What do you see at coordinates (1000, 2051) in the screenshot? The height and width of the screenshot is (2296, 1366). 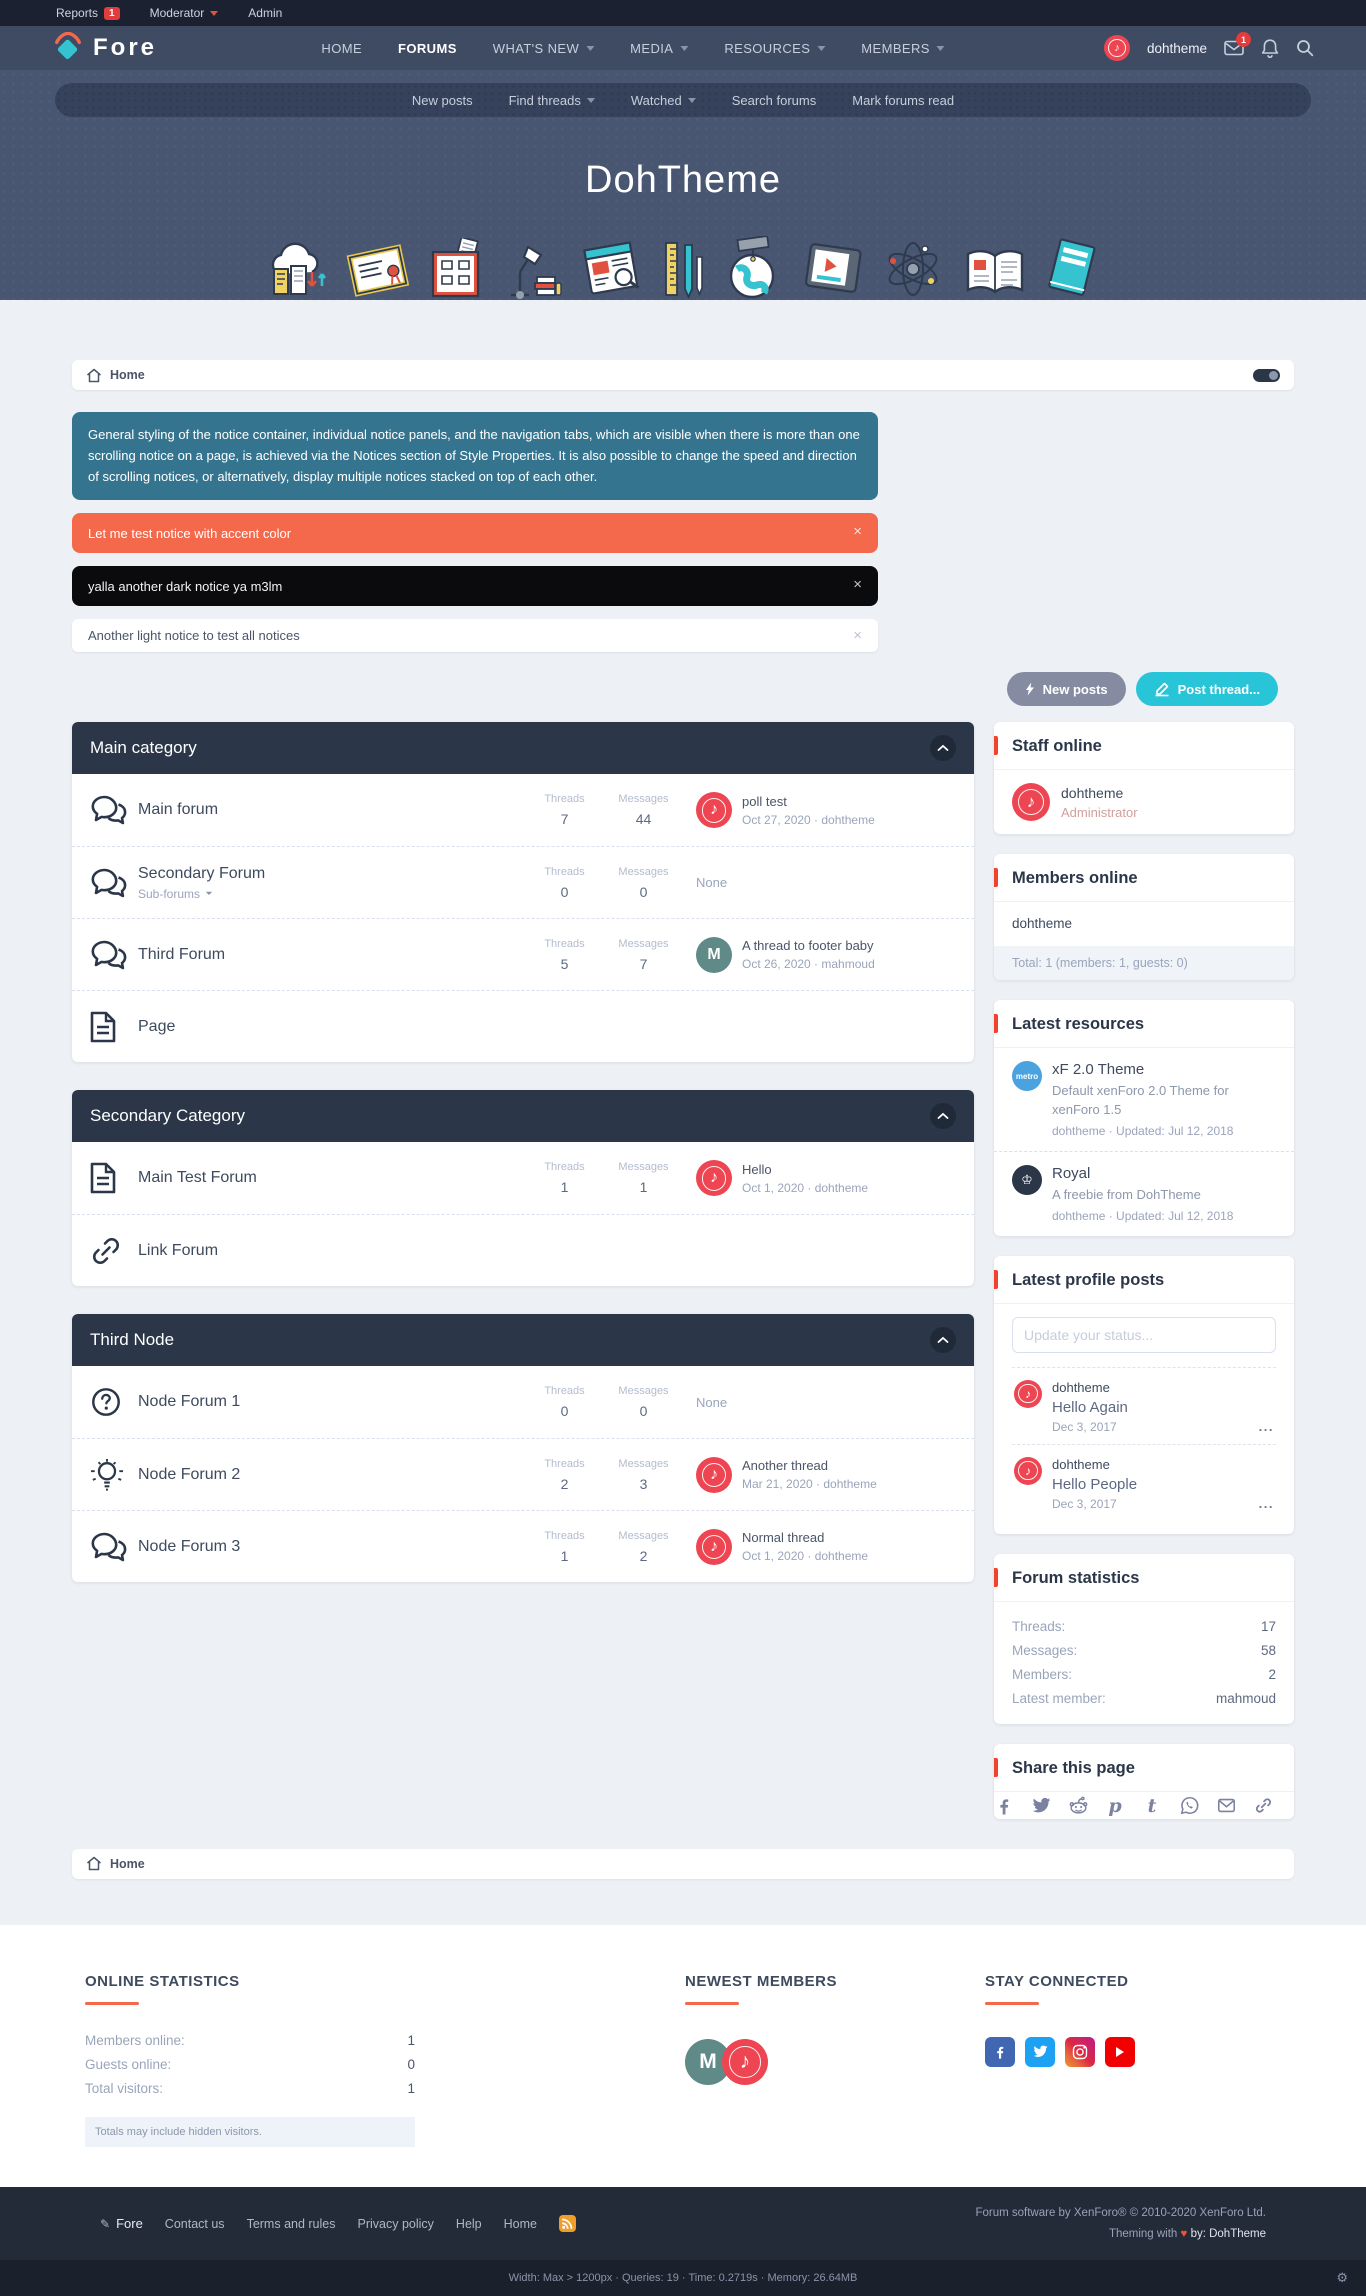 I see `facebook-icon` at bounding box center [1000, 2051].